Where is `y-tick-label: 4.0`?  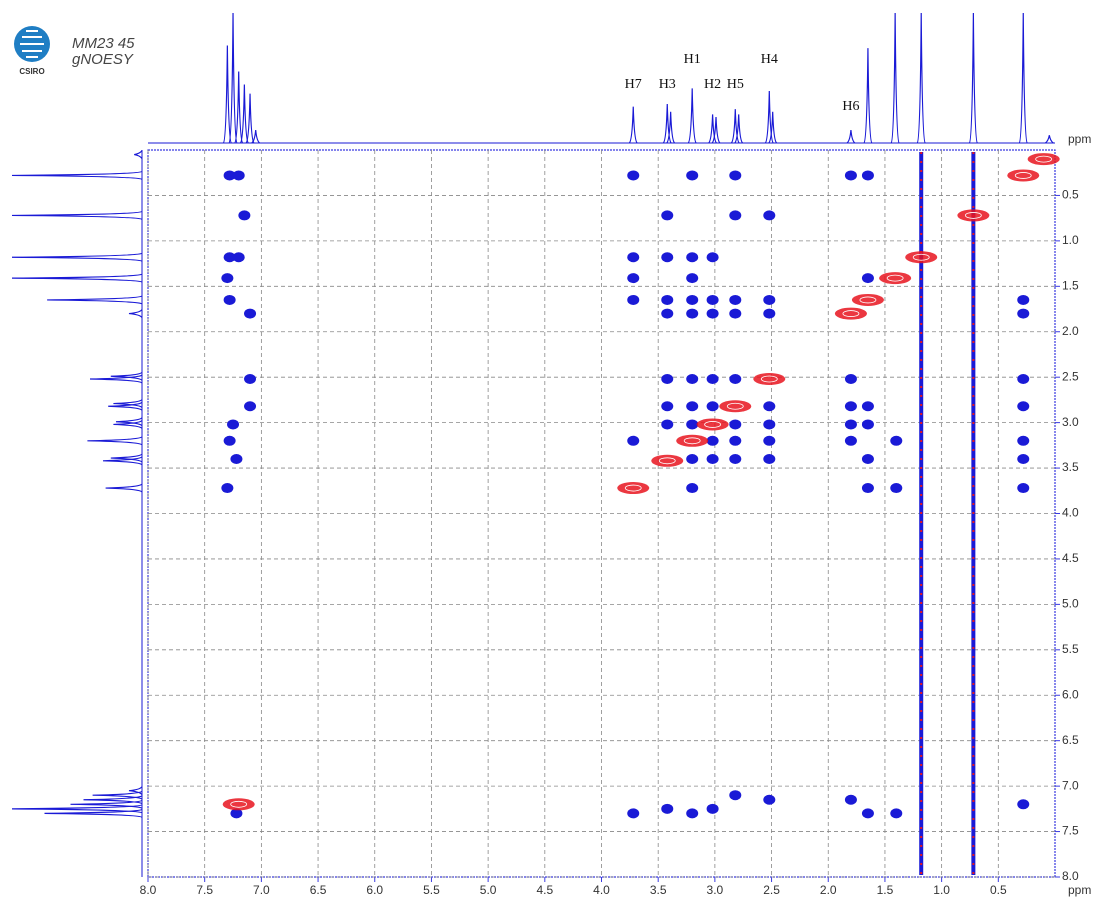 y-tick-label: 4.0 is located at coordinates (1070, 513).